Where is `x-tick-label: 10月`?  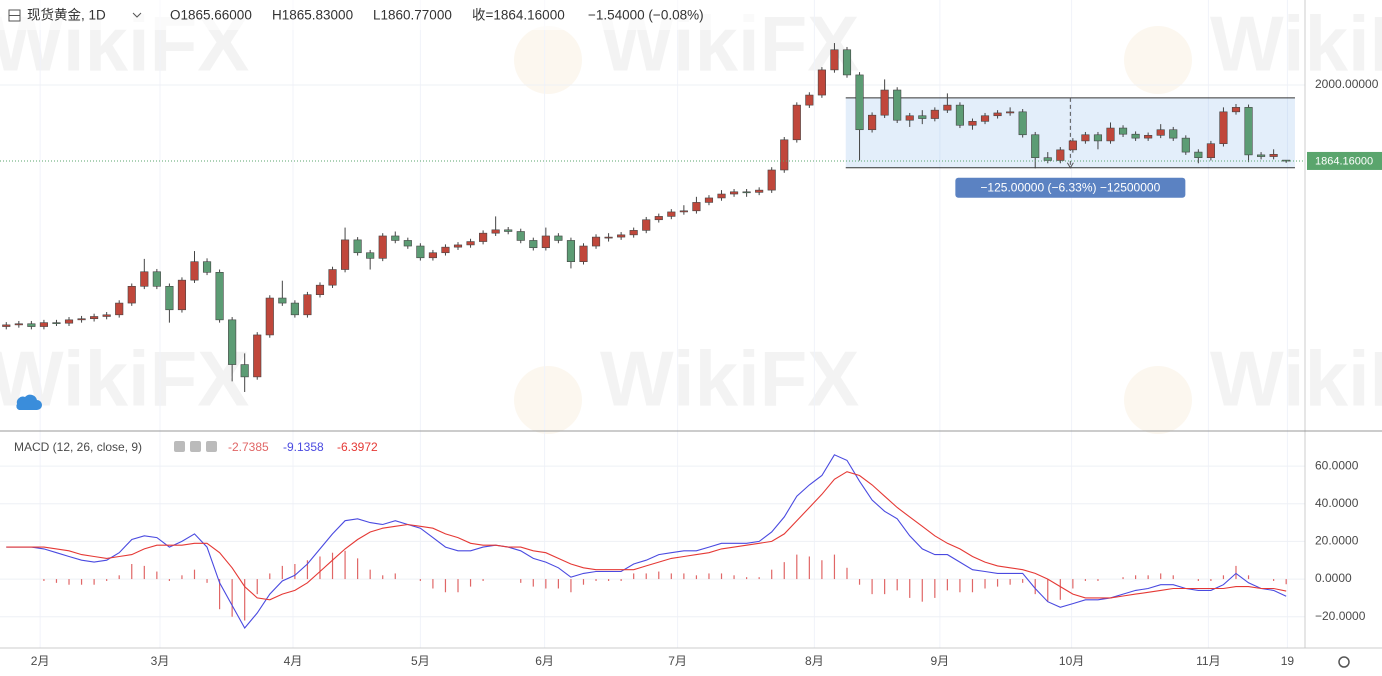 x-tick-label: 10月 is located at coordinates (1071, 661).